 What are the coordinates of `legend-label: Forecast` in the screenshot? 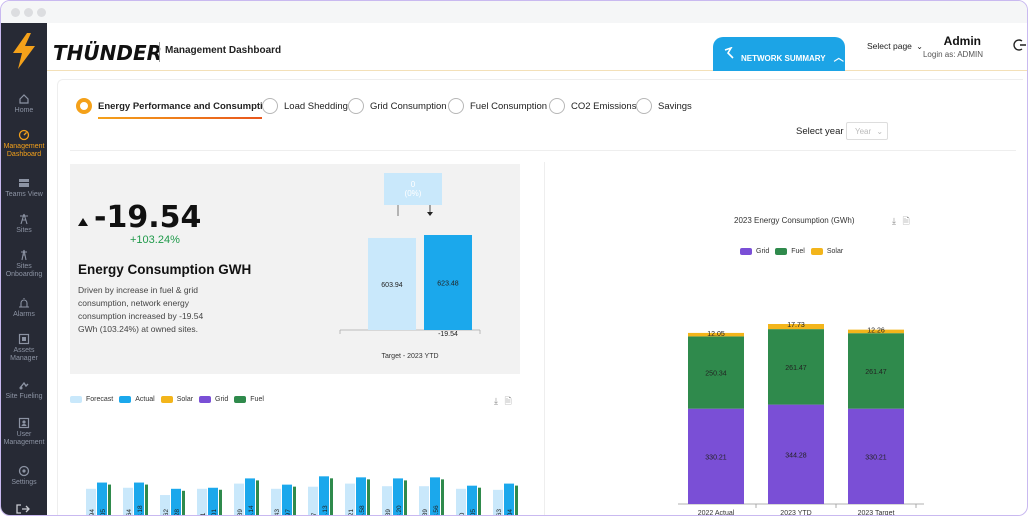 It's located at (100, 399).